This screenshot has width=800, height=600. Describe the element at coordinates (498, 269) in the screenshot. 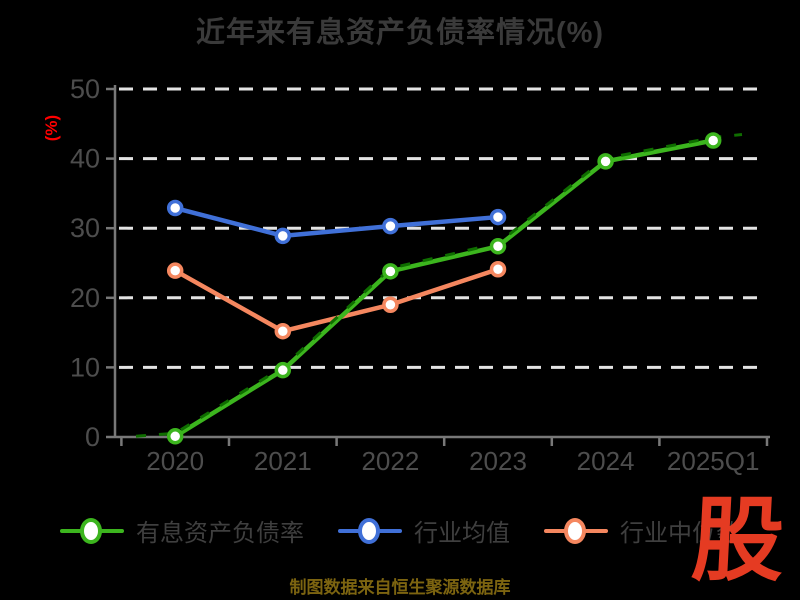

I see `marker-s2-2023` at that location.